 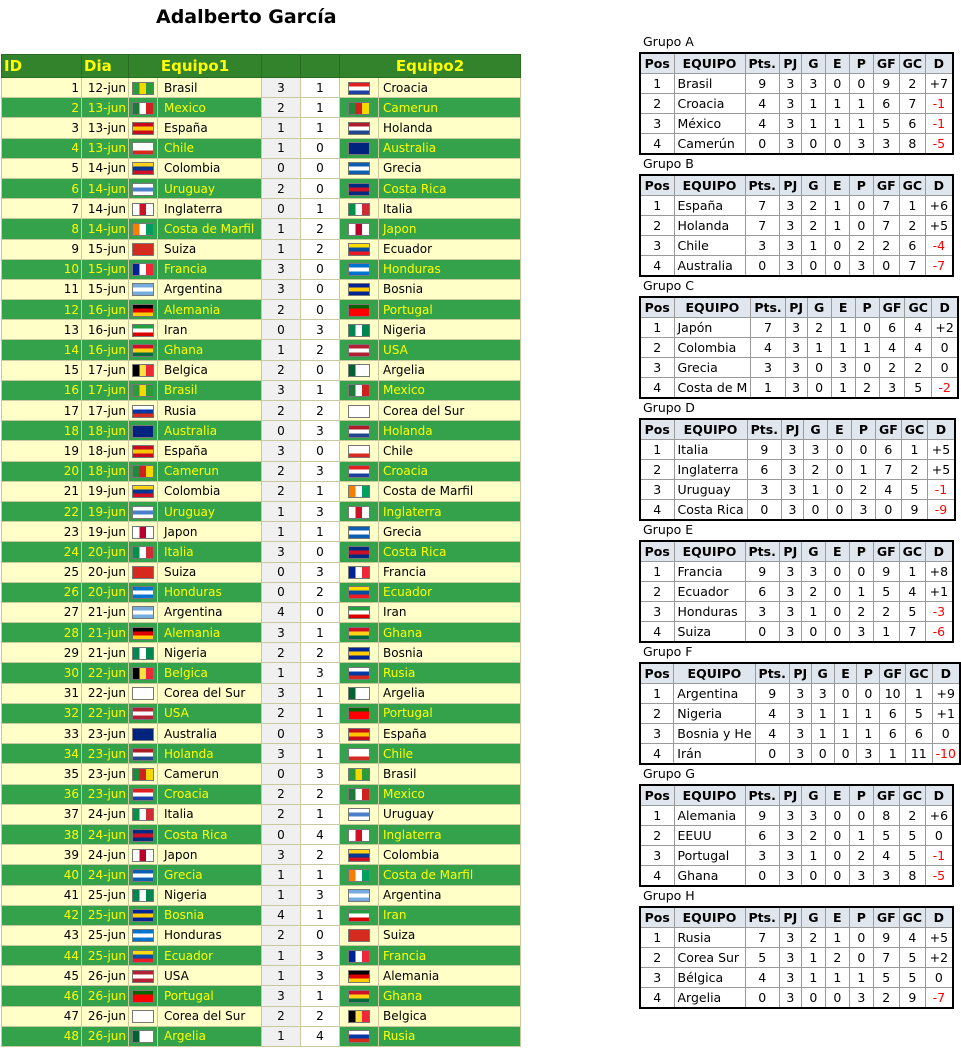 I want to click on match-id: 12, so click(x=41, y=310).